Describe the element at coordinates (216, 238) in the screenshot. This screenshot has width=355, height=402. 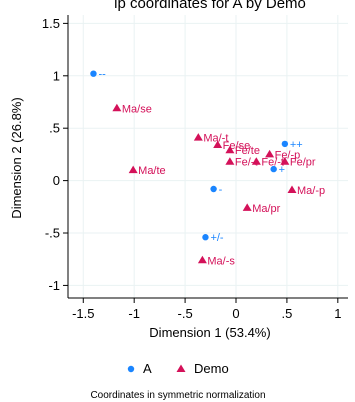
I see `point-label: +/-` at that location.